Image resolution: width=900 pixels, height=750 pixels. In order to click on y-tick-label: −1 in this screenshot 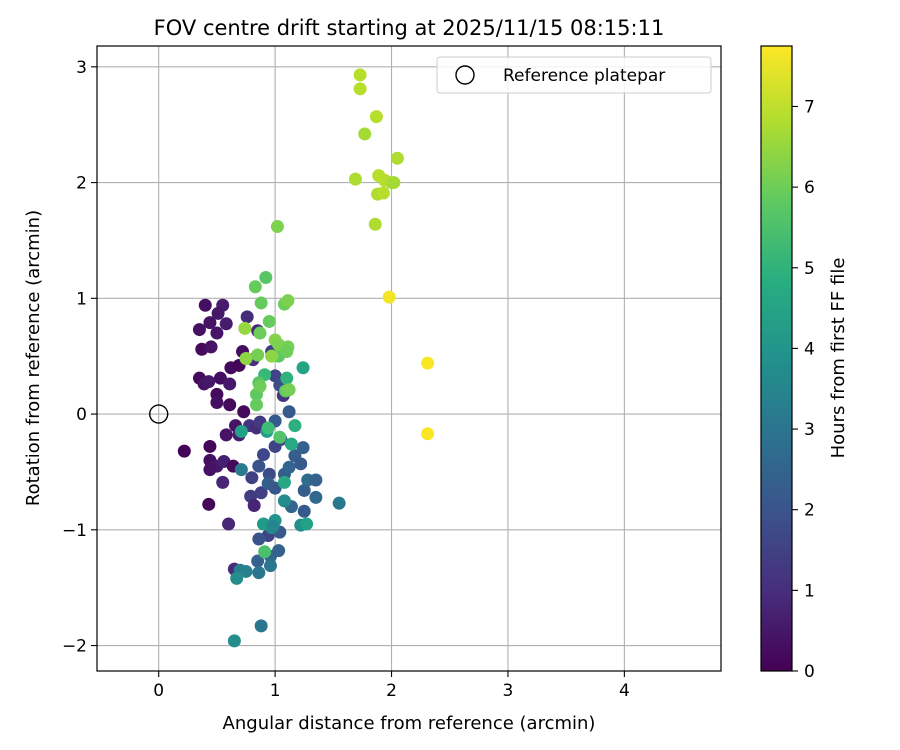, I will do `click(74, 531)`.